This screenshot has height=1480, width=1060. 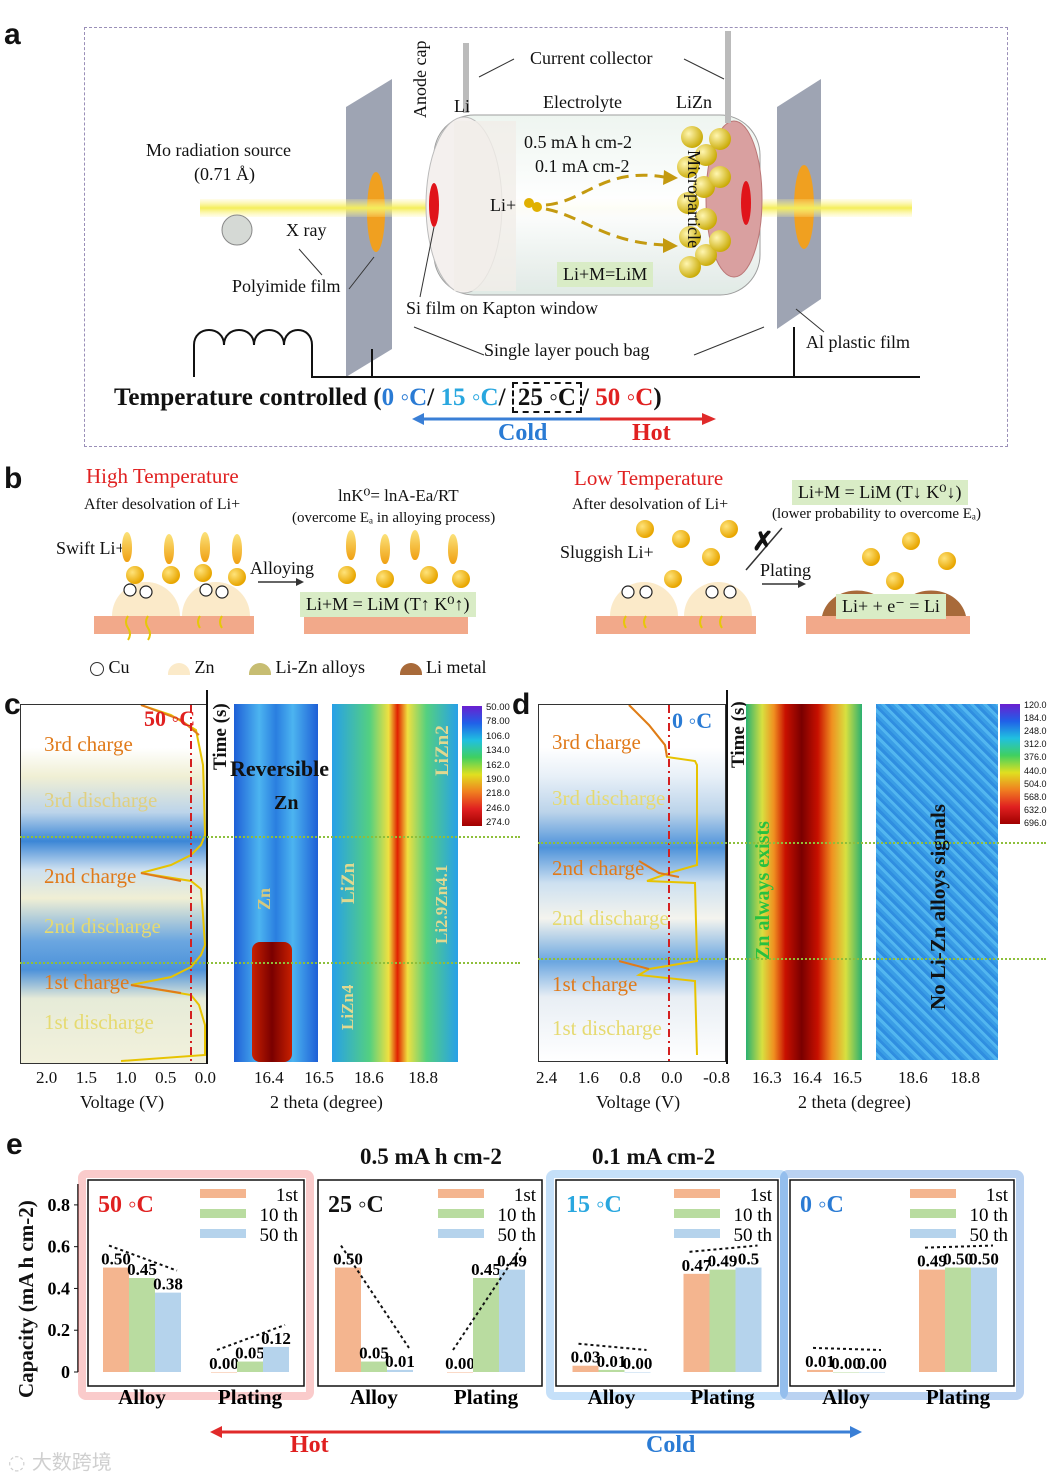 What do you see at coordinates (326, 1102) in the screenshot?
I see `c-theta-label: 2 theta (degree)` at bounding box center [326, 1102].